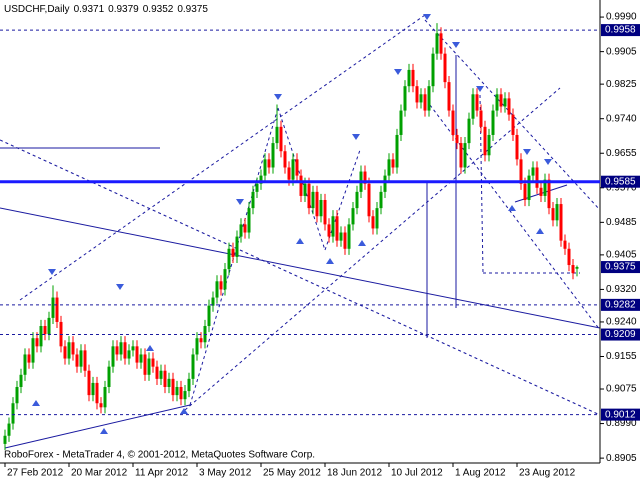 The width and height of the screenshot is (640, 480). I want to click on y-tick-label: 0.9155, so click(621, 356).